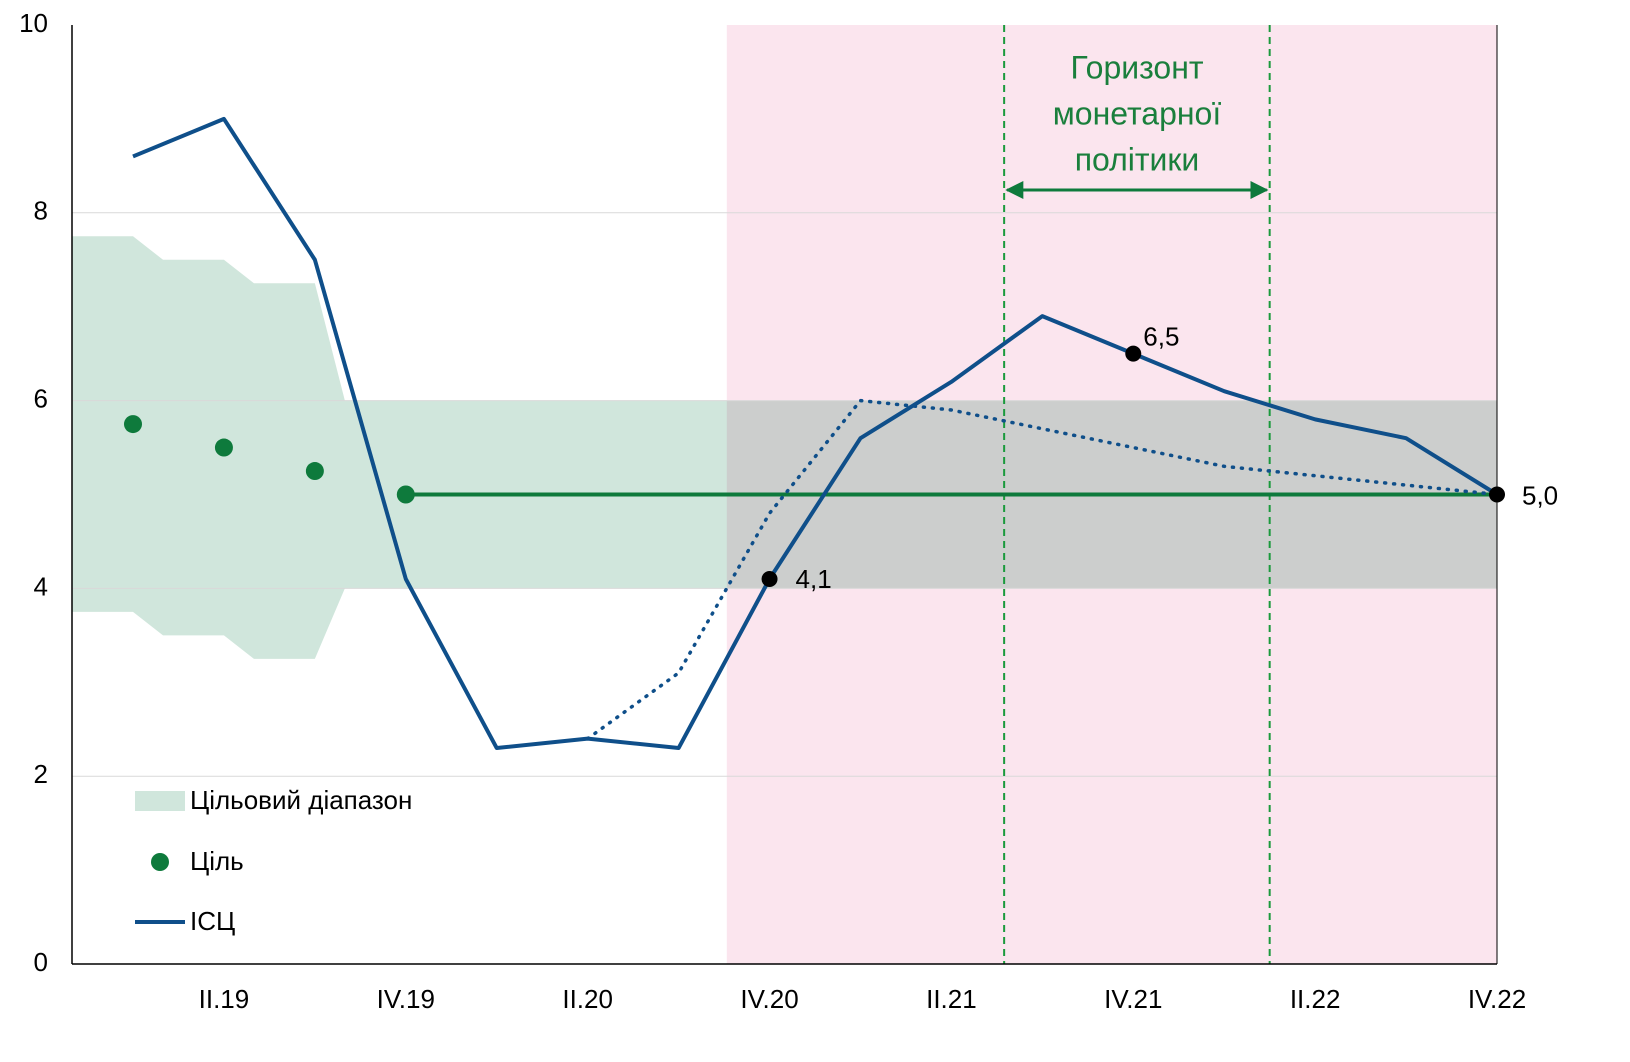  Describe the element at coordinates (587, 999) in the screenshot. I see `x-tick-label: II.20` at that location.